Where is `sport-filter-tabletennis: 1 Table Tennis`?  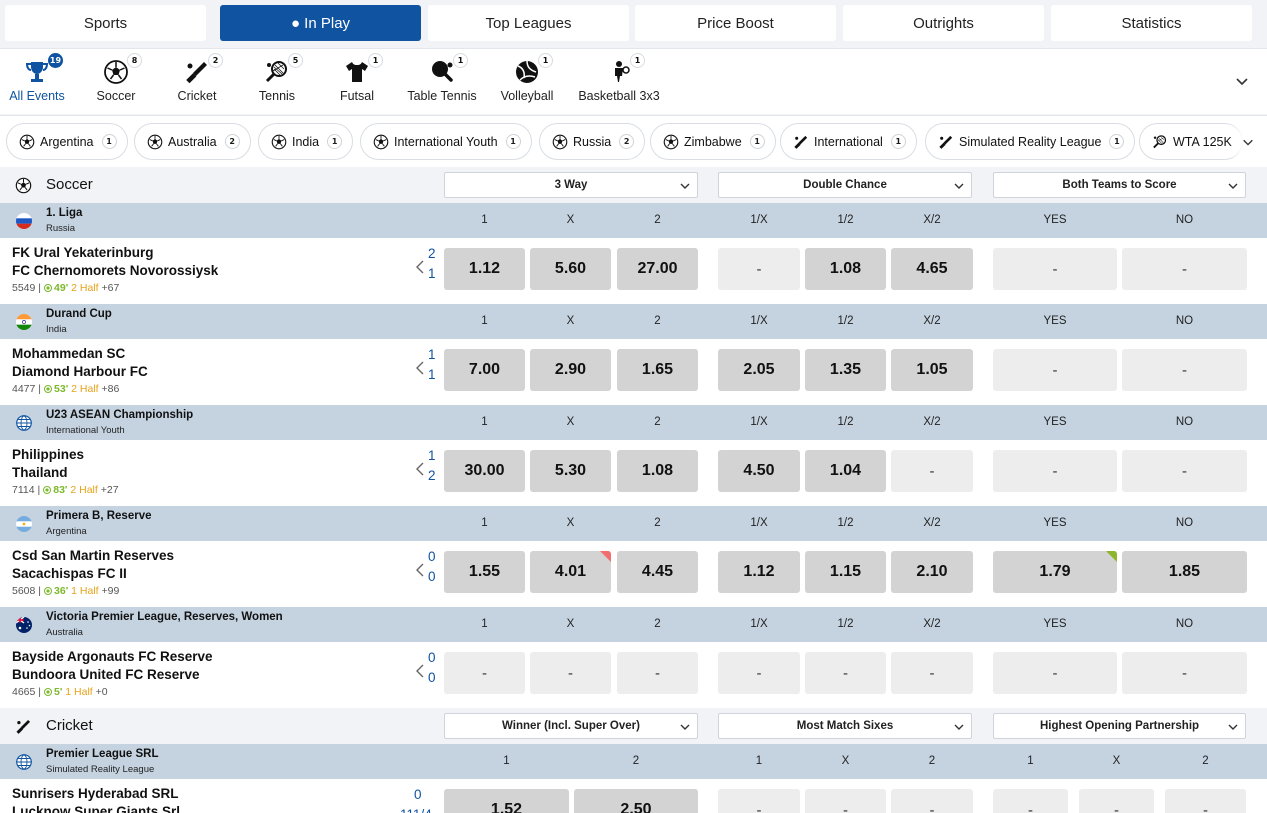 sport-filter-tabletennis: 1 Table Tennis is located at coordinates (442, 82).